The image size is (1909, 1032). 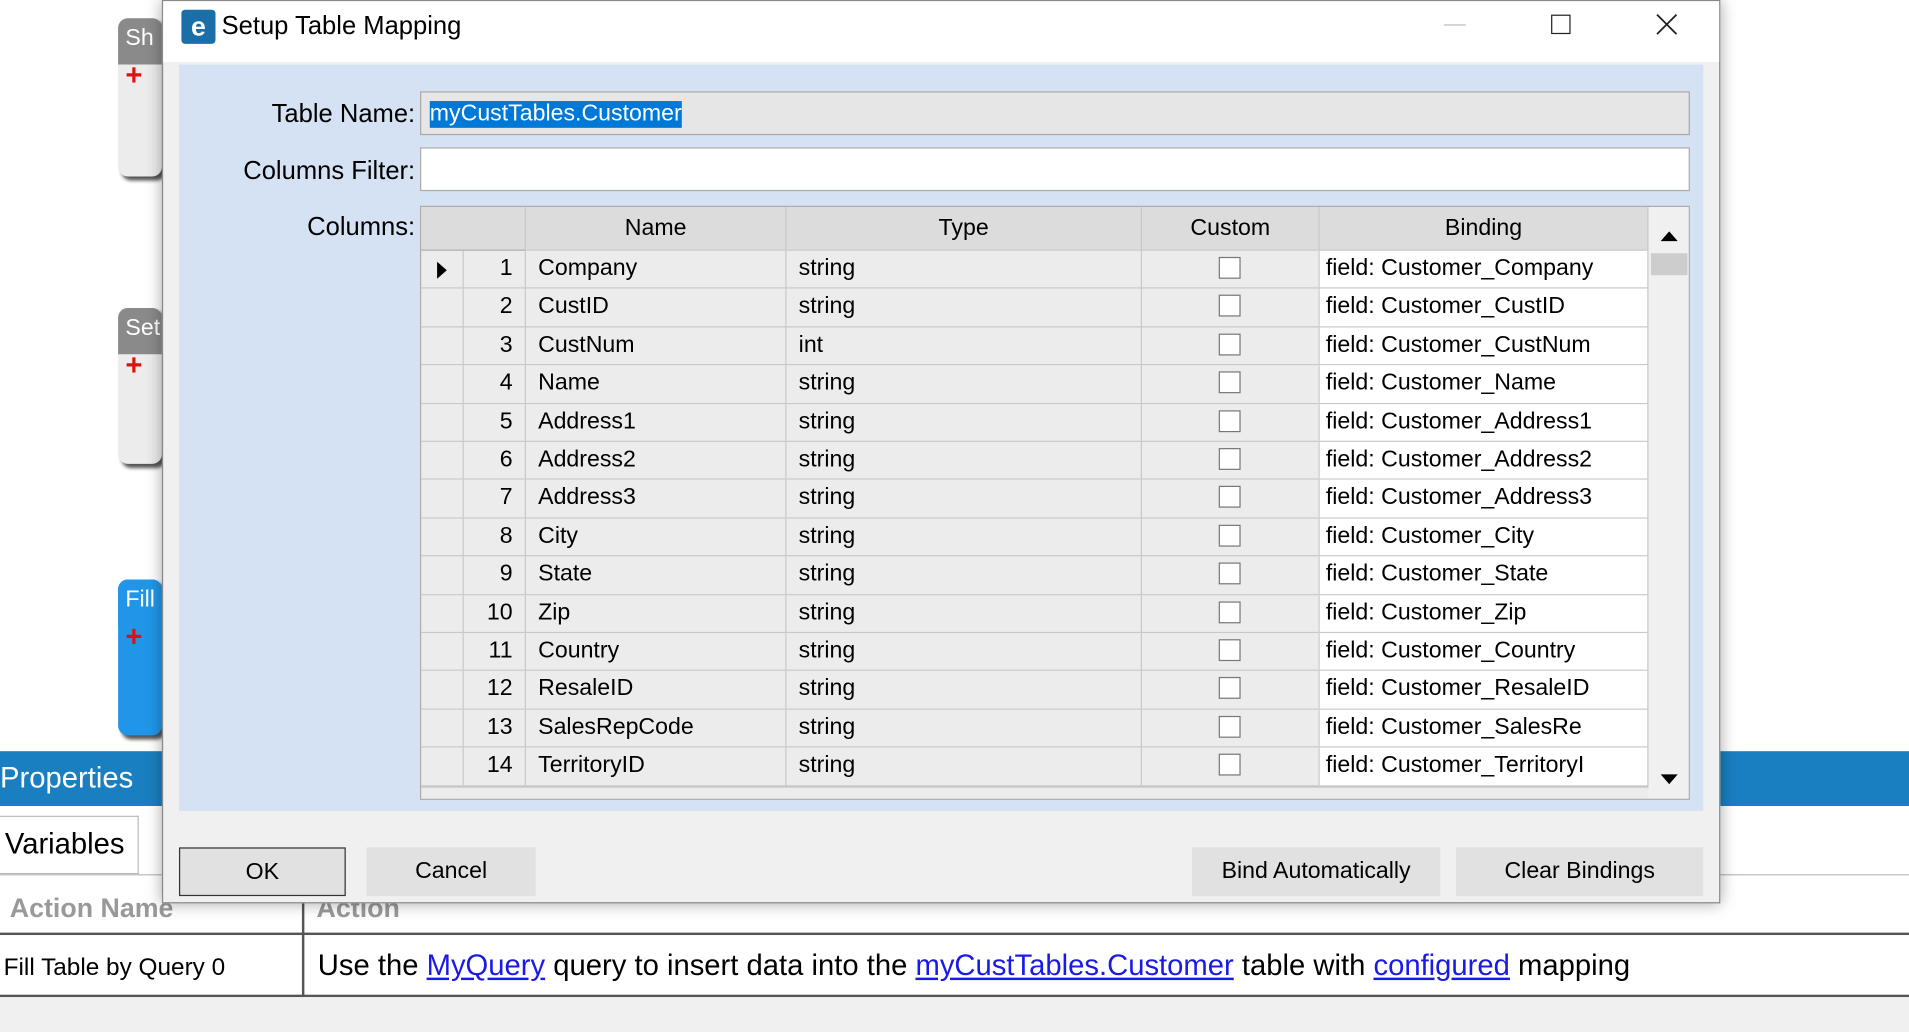 I want to click on scroll-thumb, so click(x=1669, y=264).